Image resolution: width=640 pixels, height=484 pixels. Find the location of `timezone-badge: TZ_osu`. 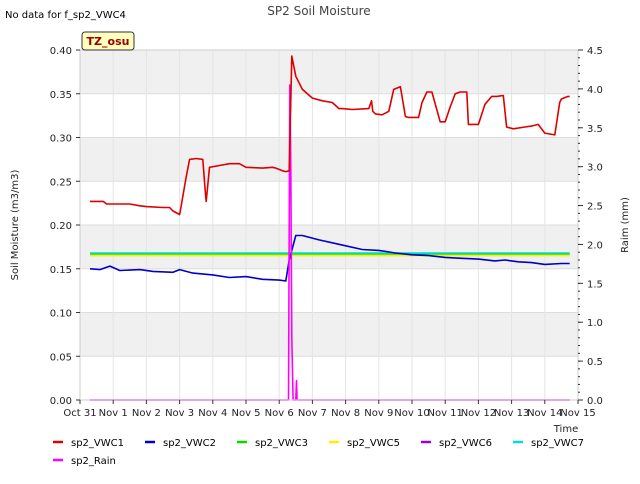

timezone-badge: TZ_osu is located at coordinates (108, 41).